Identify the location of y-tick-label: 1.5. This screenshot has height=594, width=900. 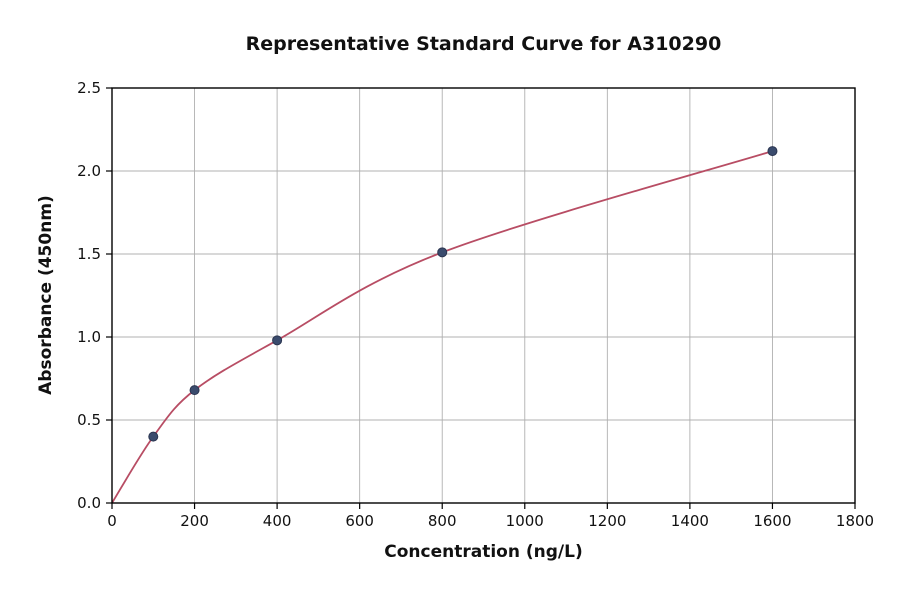
(89, 254).